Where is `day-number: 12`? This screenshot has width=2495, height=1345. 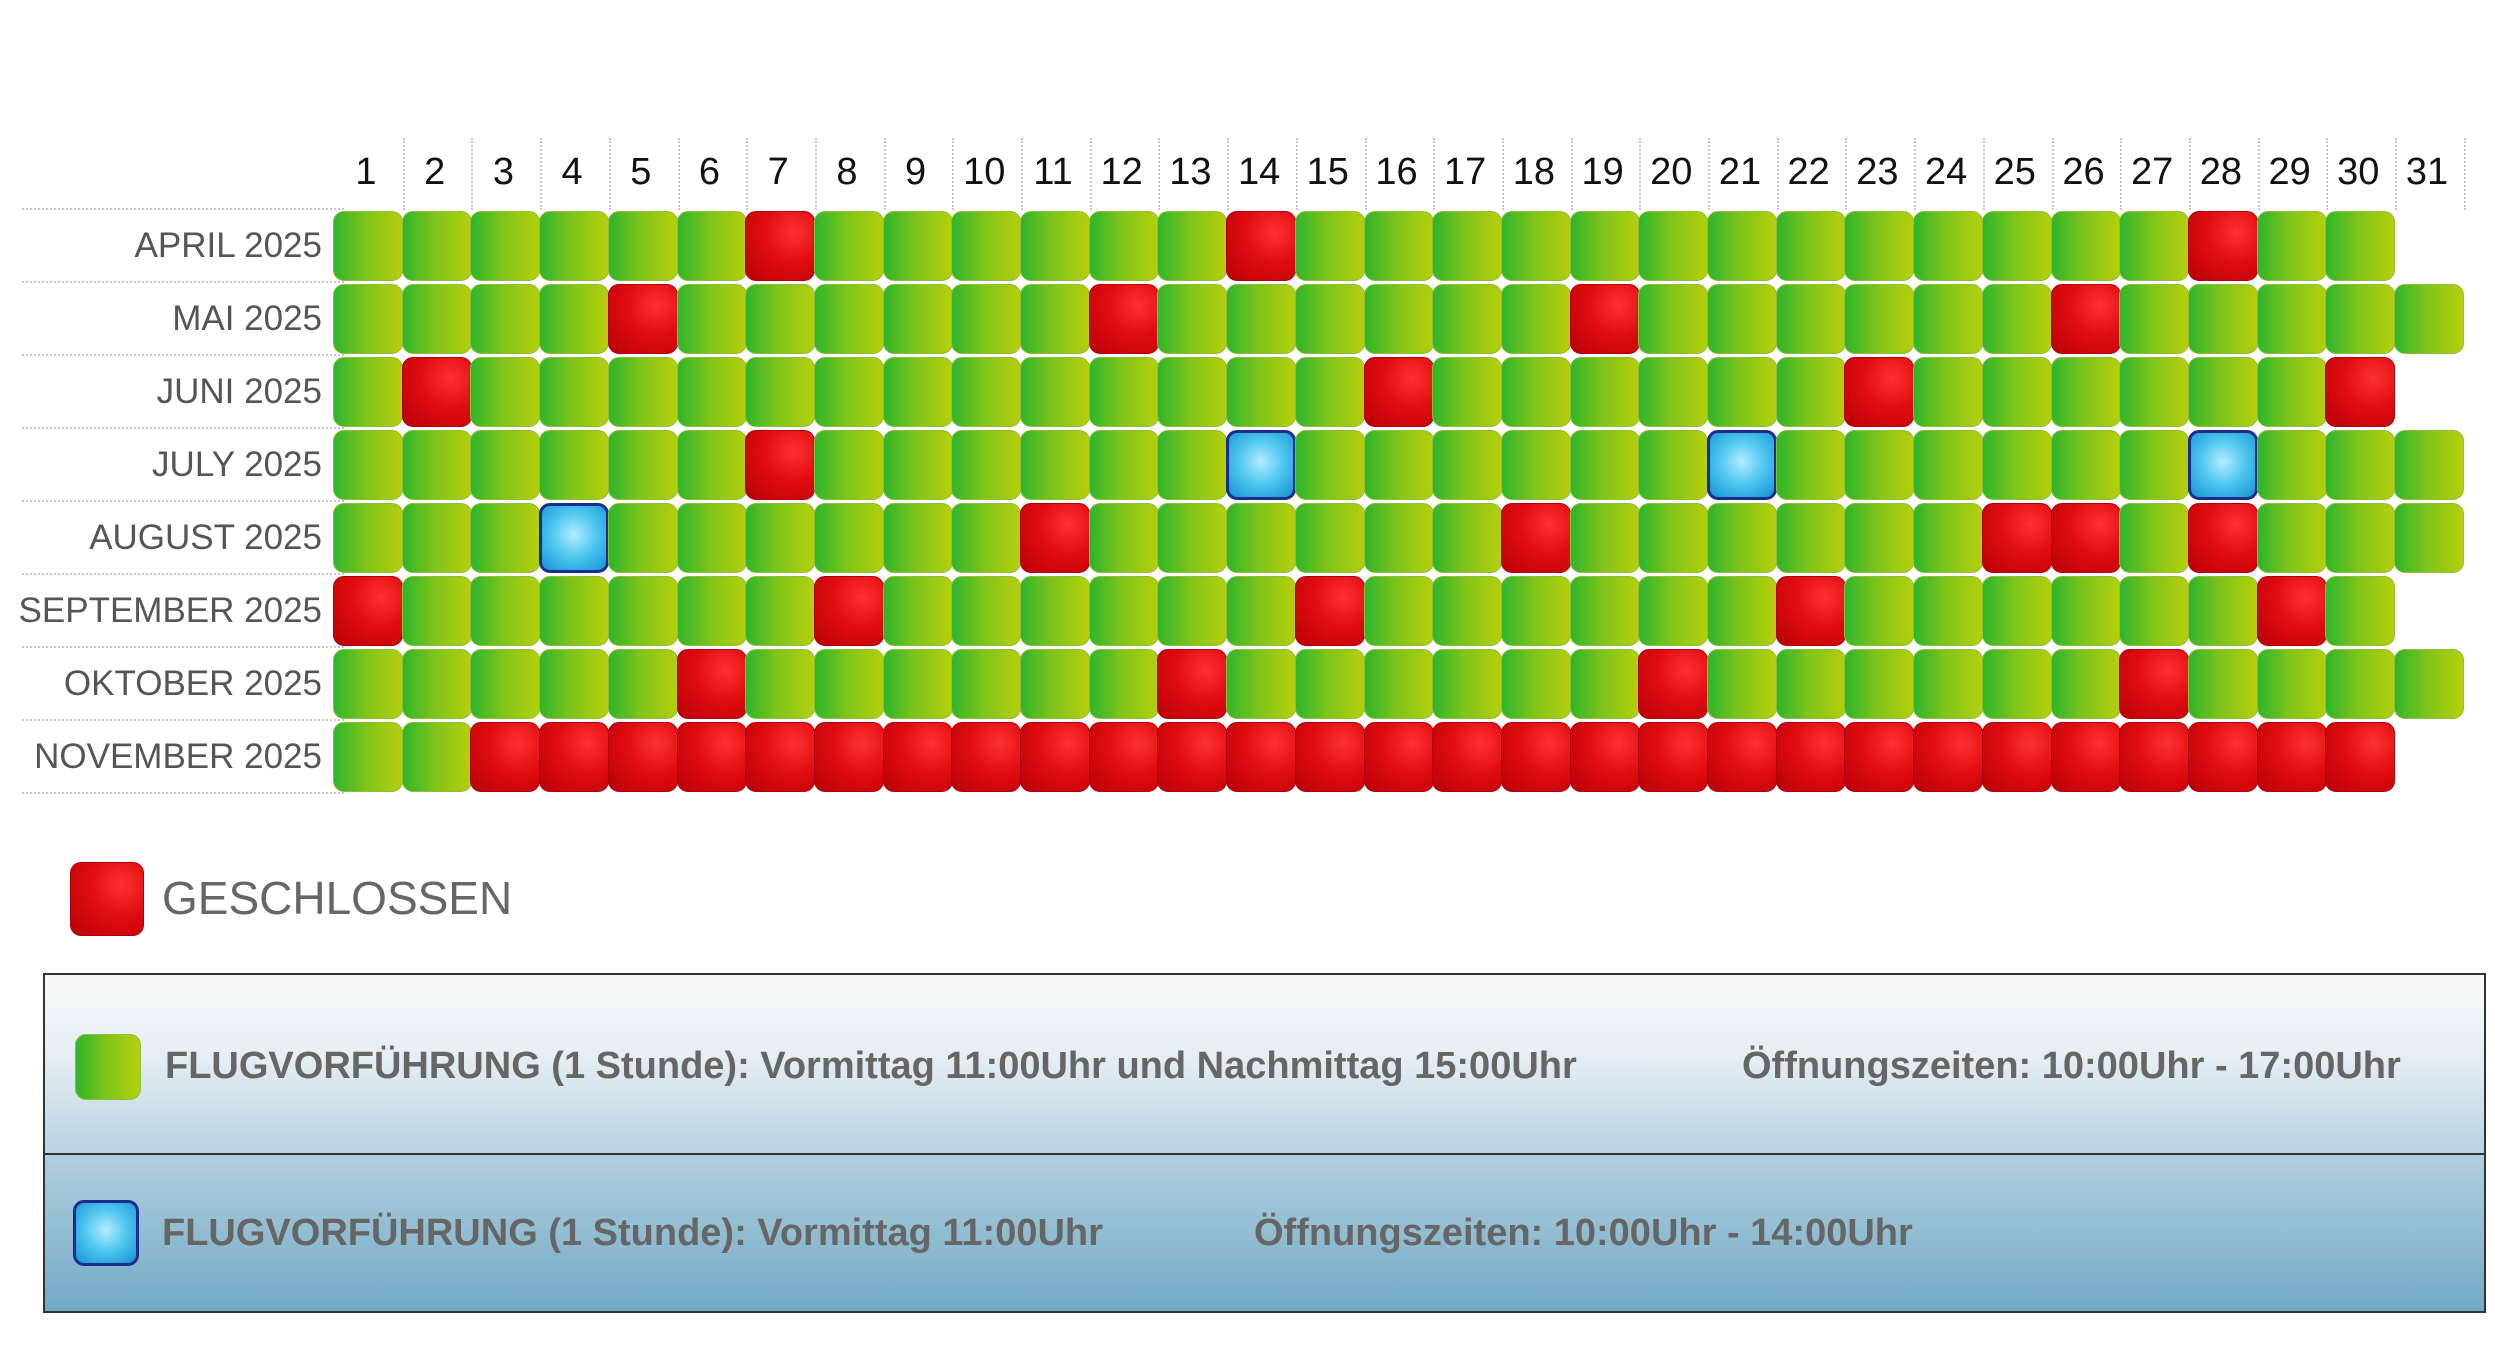
day-number: 12 is located at coordinates (1121, 172).